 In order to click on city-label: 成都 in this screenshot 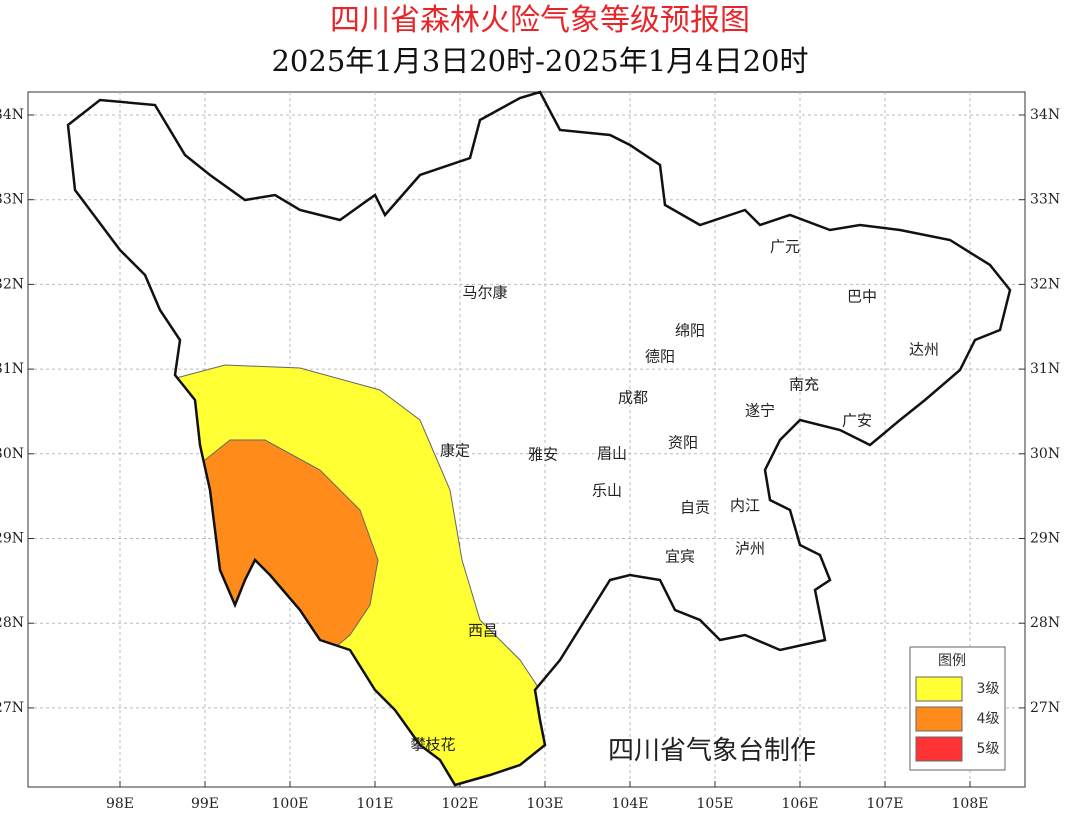, I will do `click(633, 398)`.